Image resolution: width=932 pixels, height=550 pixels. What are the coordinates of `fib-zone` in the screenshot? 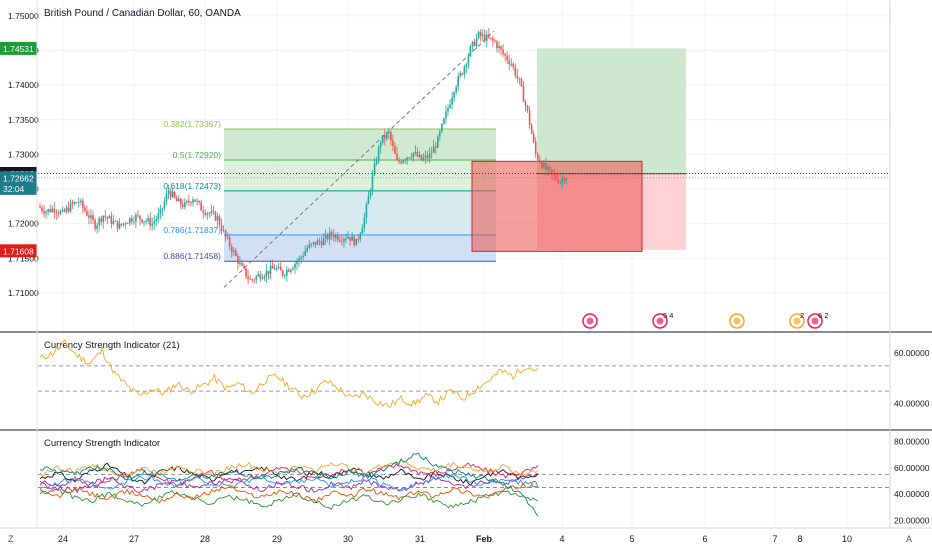 It's located at (360, 144).